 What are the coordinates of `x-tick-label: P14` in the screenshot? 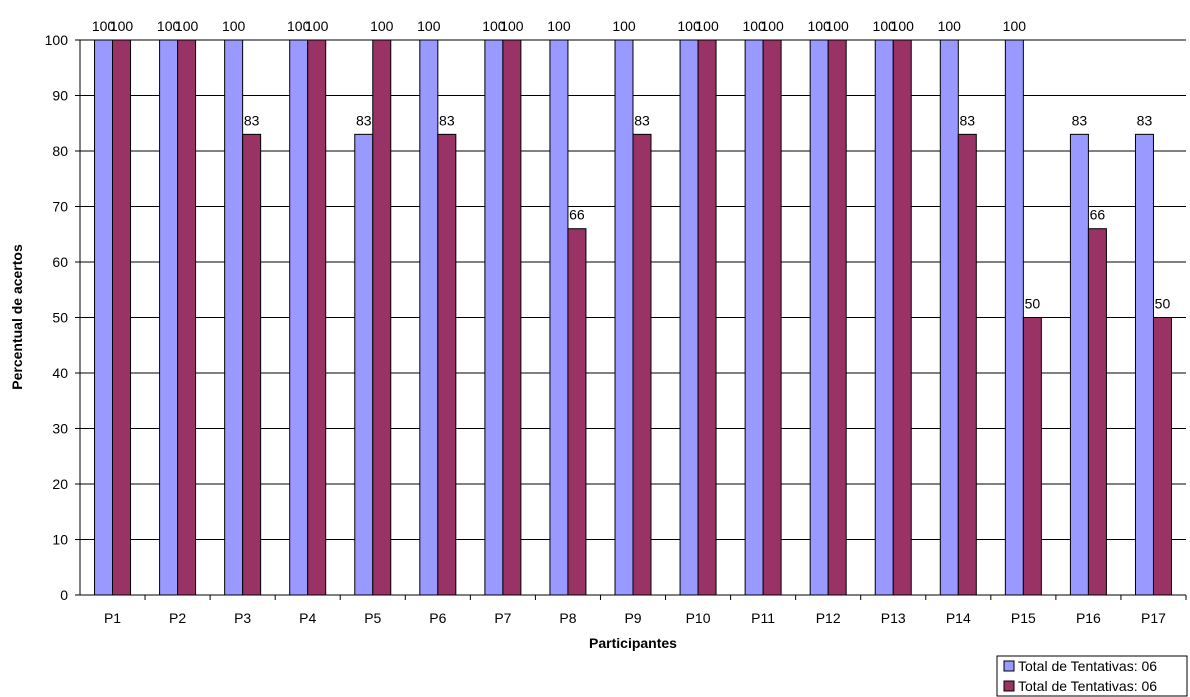 It's located at (958, 618).